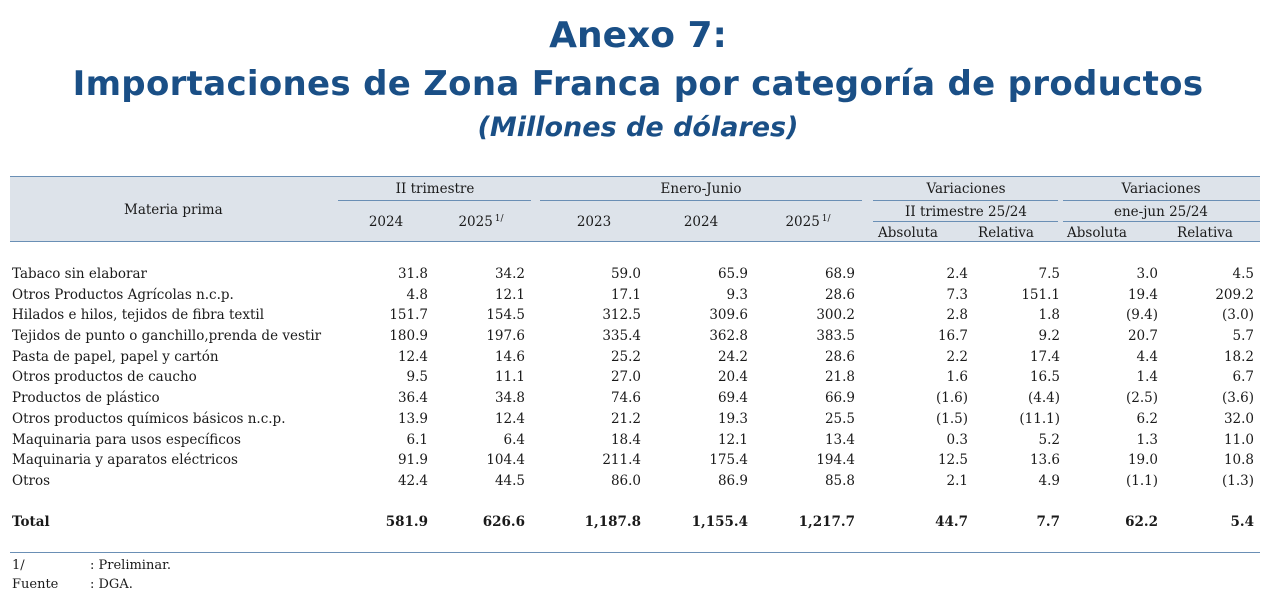  Describe the element at coordinates (1039, 418) in the screenshot. I see `cell-var1-relativa: (11.1)` at that location.